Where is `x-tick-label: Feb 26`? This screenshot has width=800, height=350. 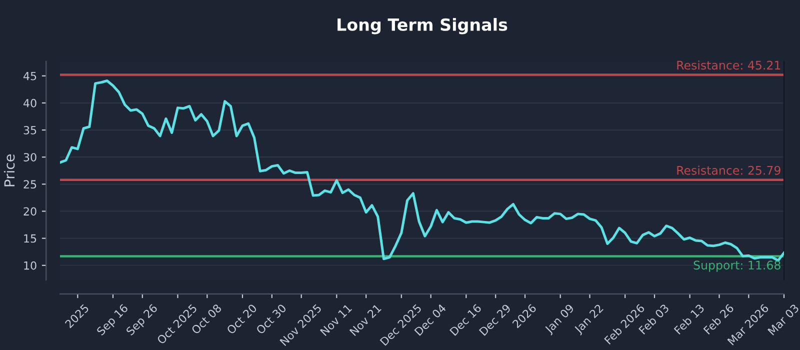
x-tick-label: Feb 26 is located at coordinates (718, 319).